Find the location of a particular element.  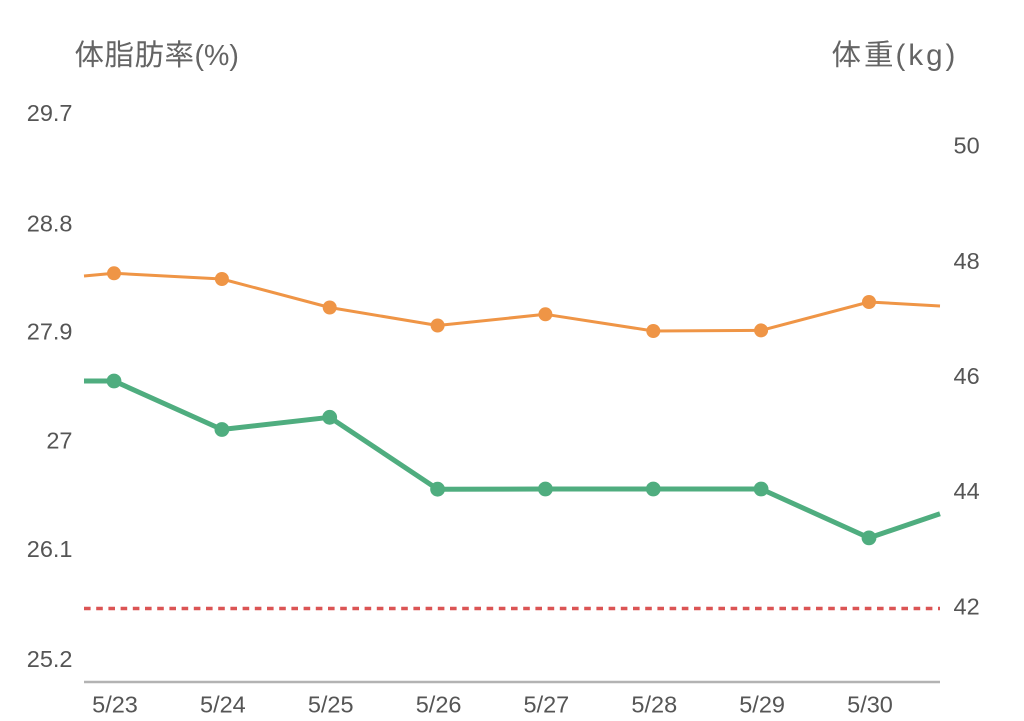

svg-text: 25.2 is located at coordinates (50, 659).